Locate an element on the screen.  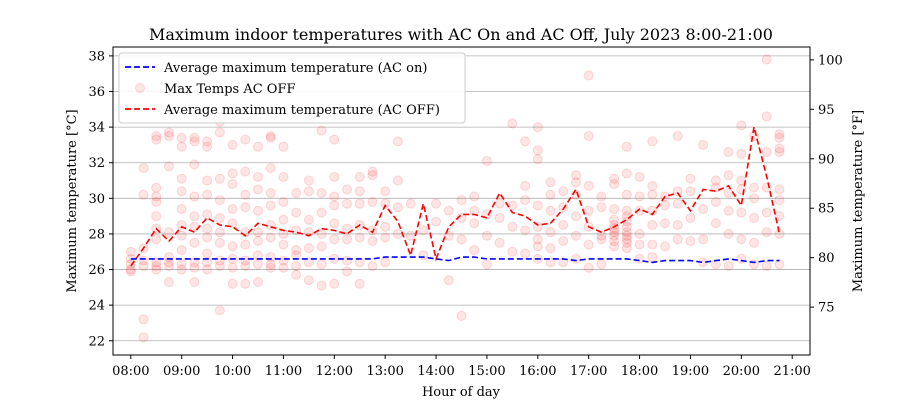
x-tick-label: 09:00 is located at coordinates (181, 371).